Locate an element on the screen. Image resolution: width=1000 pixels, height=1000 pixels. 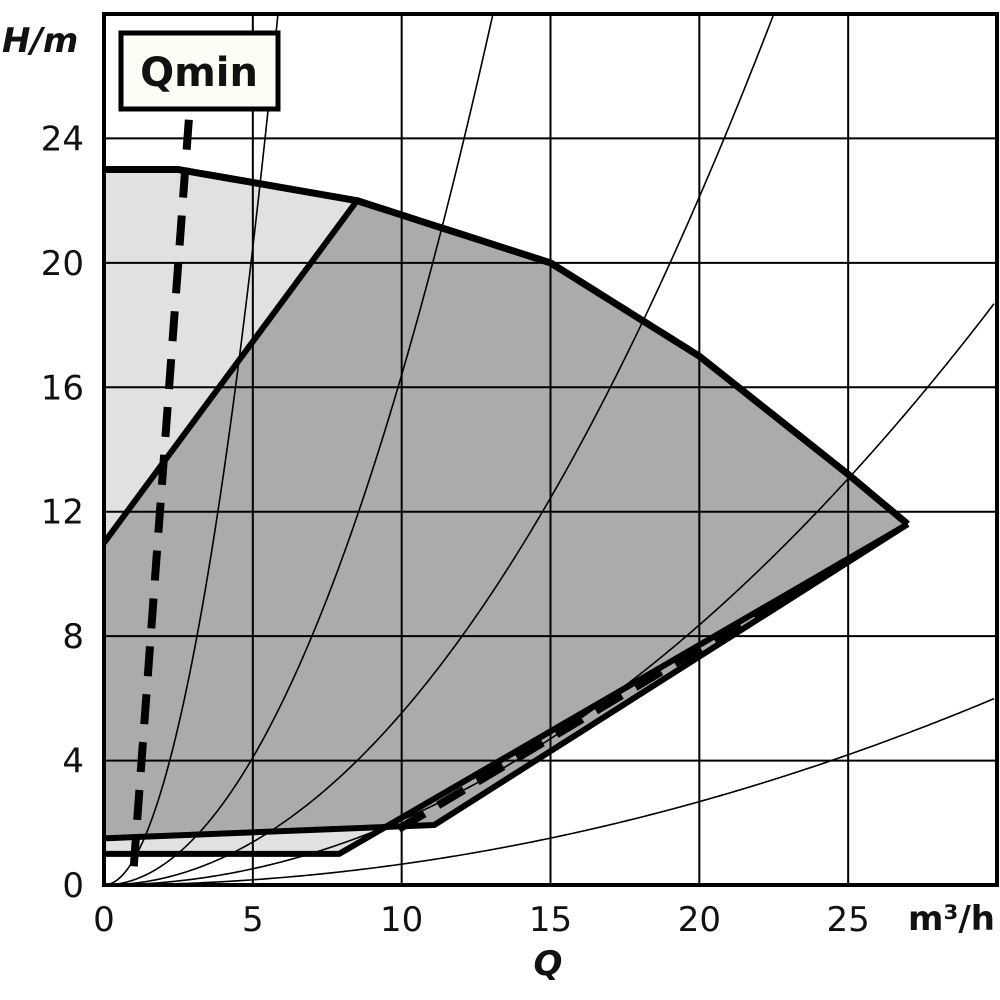
y-tick-label: 4 is located at coordinates (73, 762).